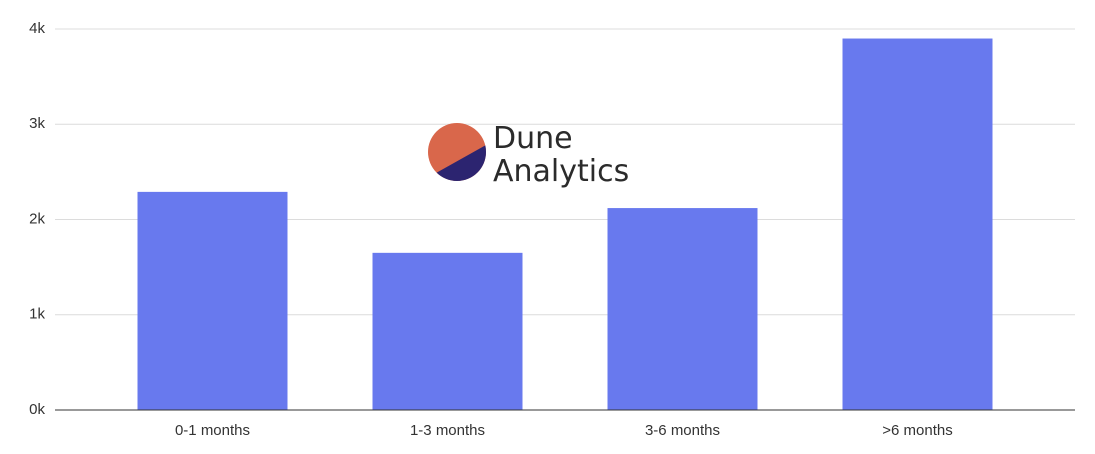 The height and width of the screenshot is (454, 1095). What do you see at coordinates (917, 430) in the screenshot?
I see `x-tick-label: >6 months` at bounding box center [917, 430].